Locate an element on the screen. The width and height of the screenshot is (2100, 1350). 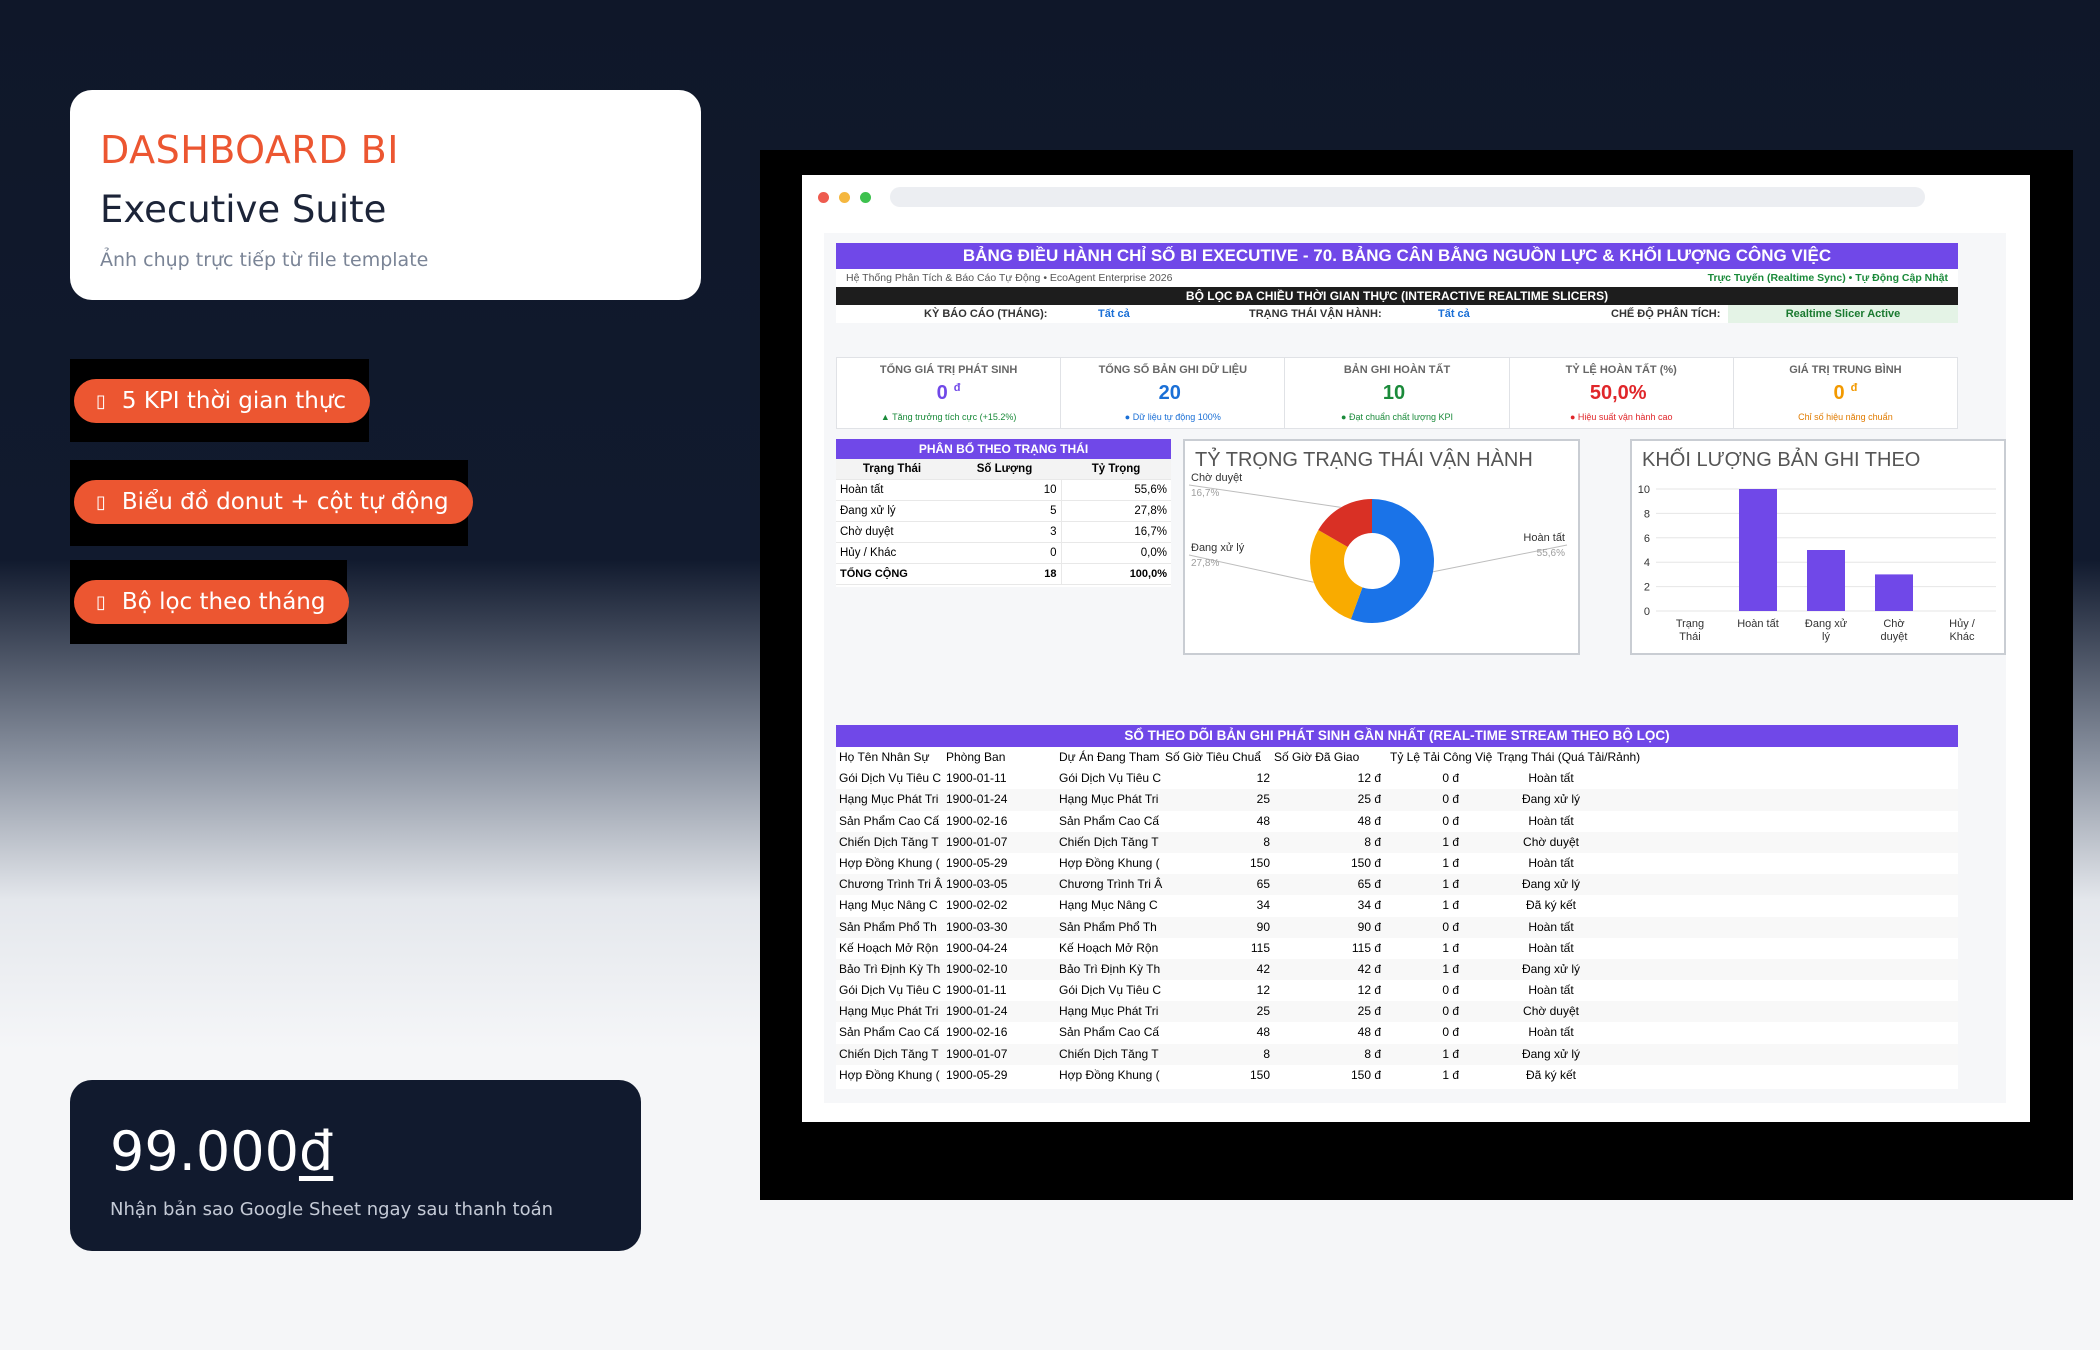
column-header: Số Lượng is located at coordinates (1004, 469).